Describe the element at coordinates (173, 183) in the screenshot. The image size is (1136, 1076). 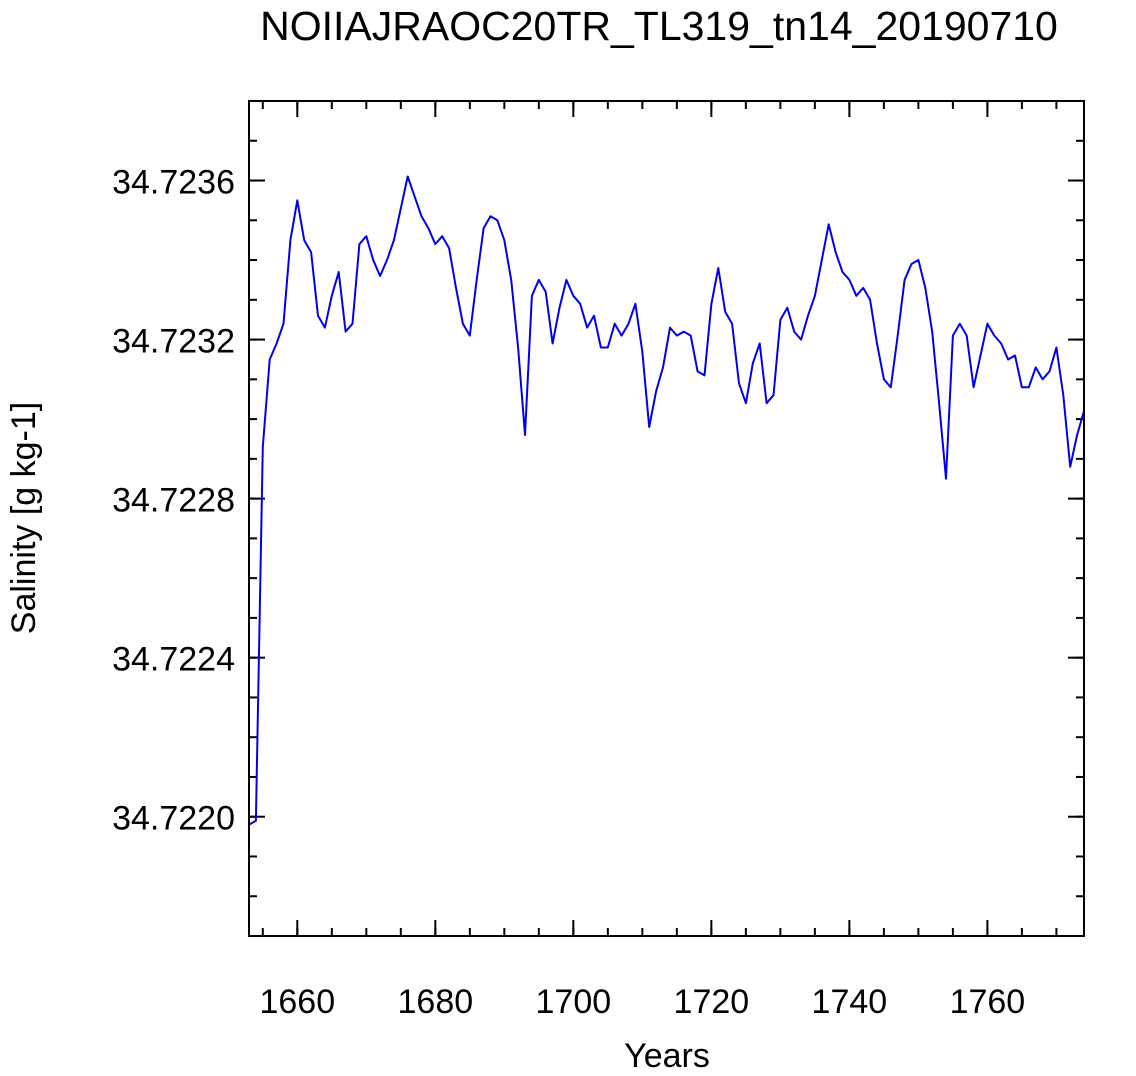
I see `y-tick-label: 34.7236` at that location.